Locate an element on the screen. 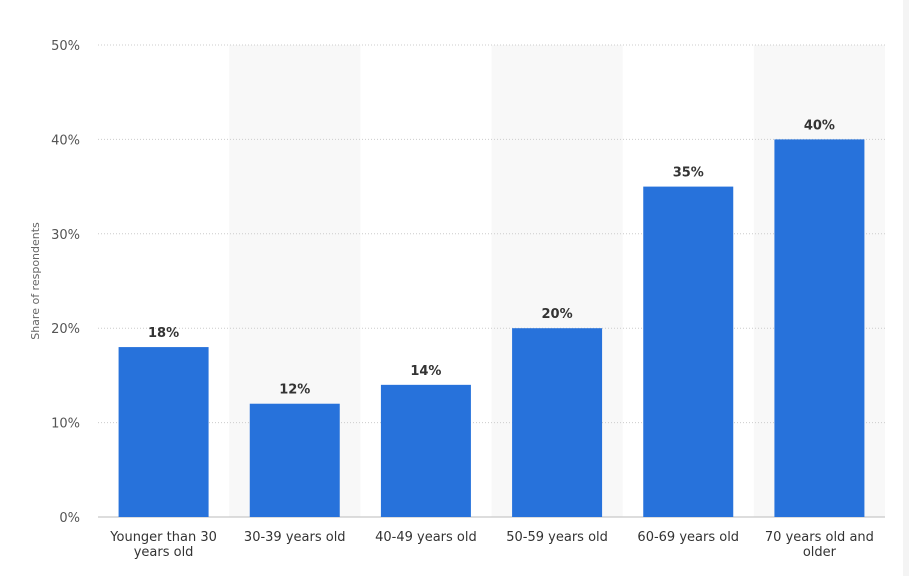  y-axis-title: Share of respondents is located at coordinates (35, 281).